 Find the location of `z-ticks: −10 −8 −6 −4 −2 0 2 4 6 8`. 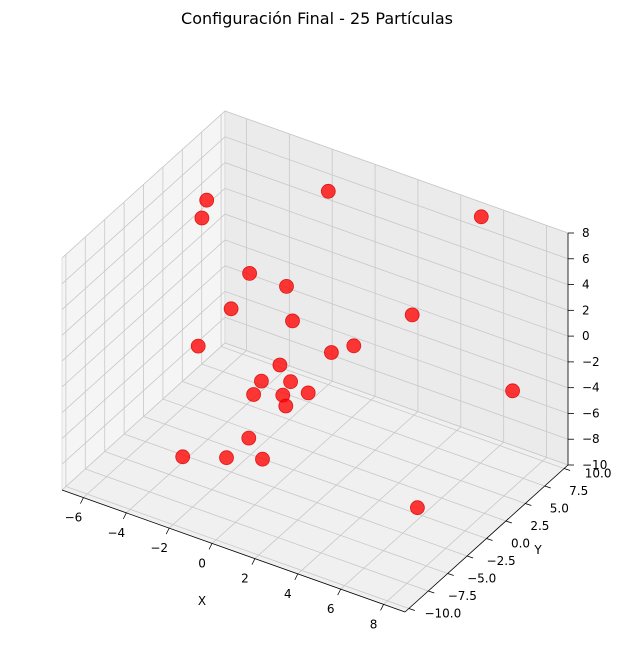

z-ticks: −10 −8 −6 −4 −2 0 2 4 6 8 is located at coordinates (587, 349).